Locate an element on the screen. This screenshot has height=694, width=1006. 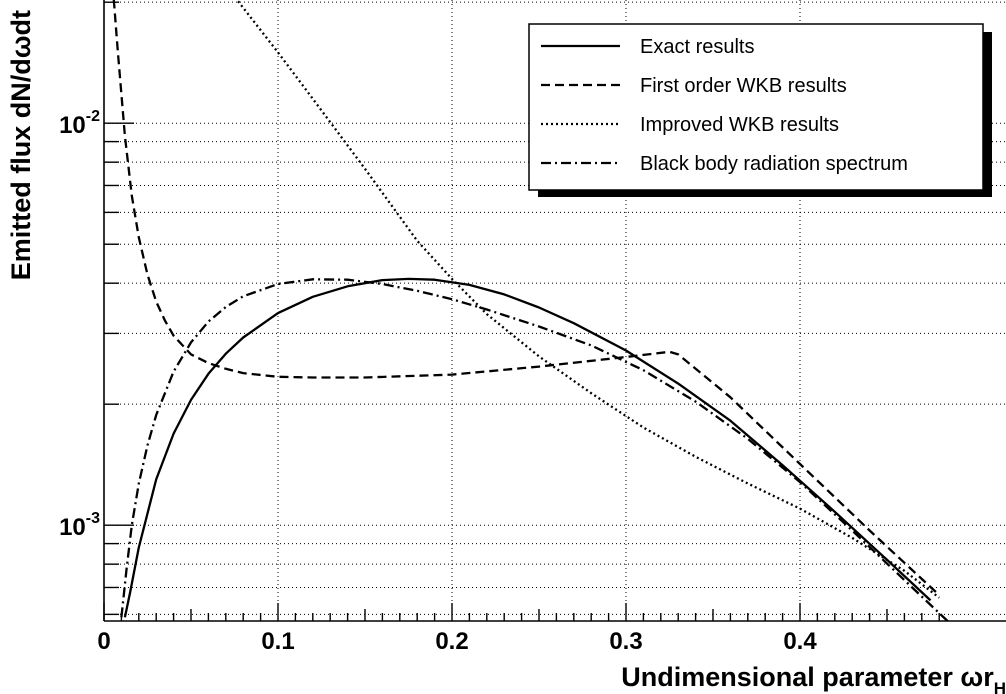
legend-label: Black body radiation spectrum is located at coordinates (774, 164).